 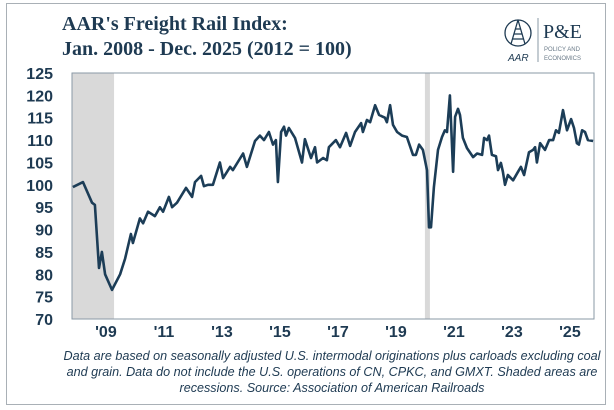 I want to click on x-tick-label: '09, so click(x=106, y=332).